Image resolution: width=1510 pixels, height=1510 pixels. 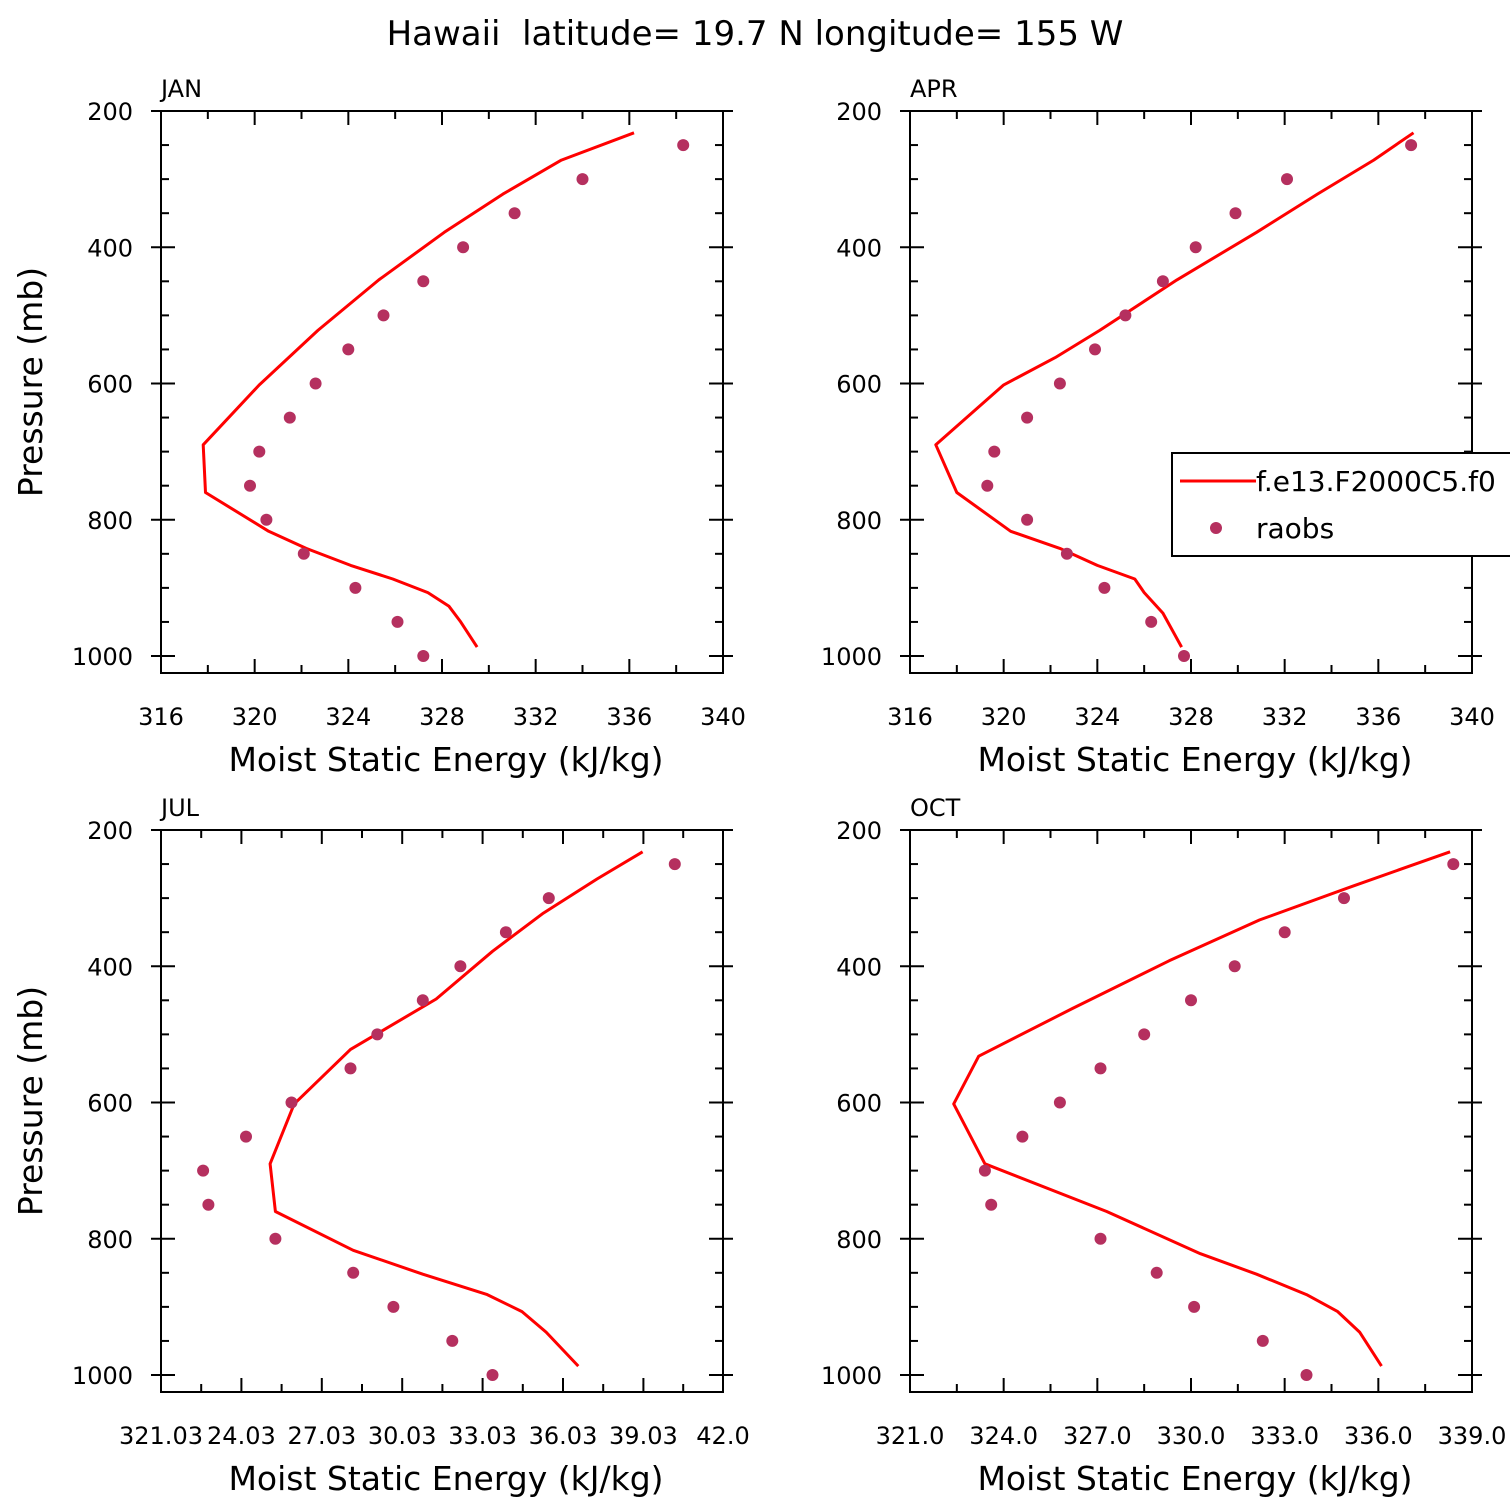 What do you see at coordinates (563, 1436) in the screenshot?
I see `x-tick-label: 36.03` at bounding box center [563, 1436].